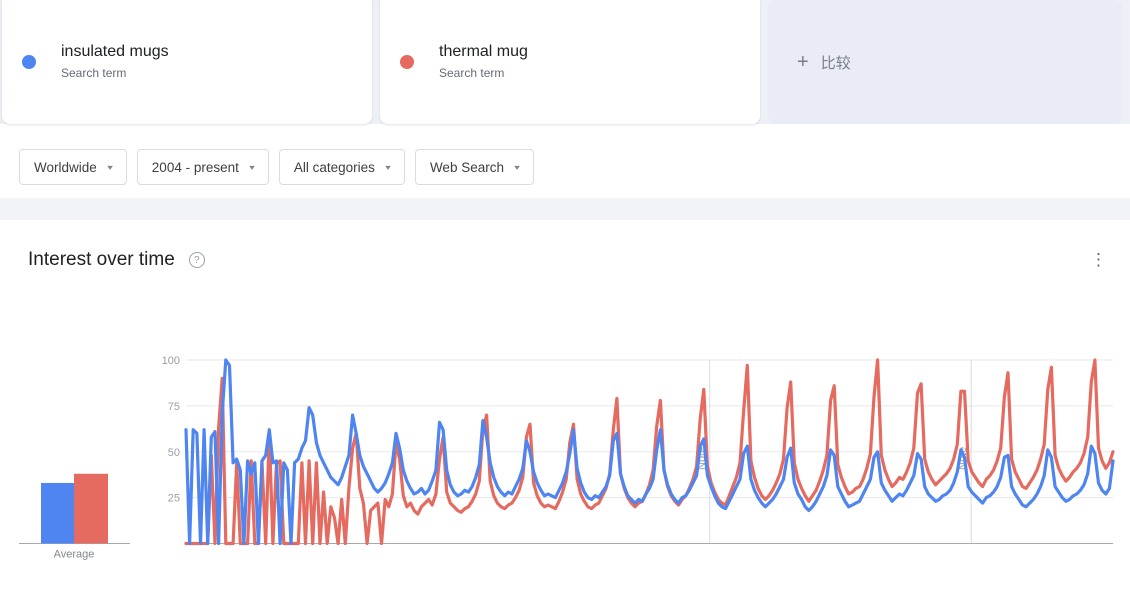  Describe the element at coordinates (565, 260) in the screenshot. I see `interest-over-time-header: Interest over time ? ⋮` at that location.